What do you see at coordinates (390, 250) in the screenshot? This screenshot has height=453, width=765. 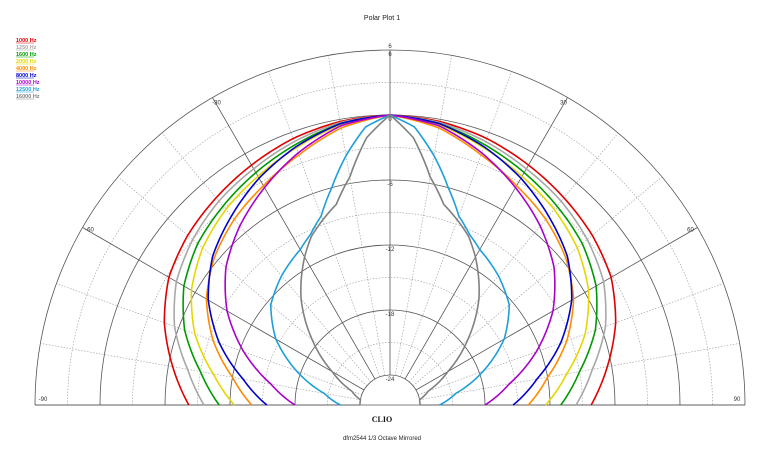 I see `radial-tick-label: -12` at bounding box center [390, 250].